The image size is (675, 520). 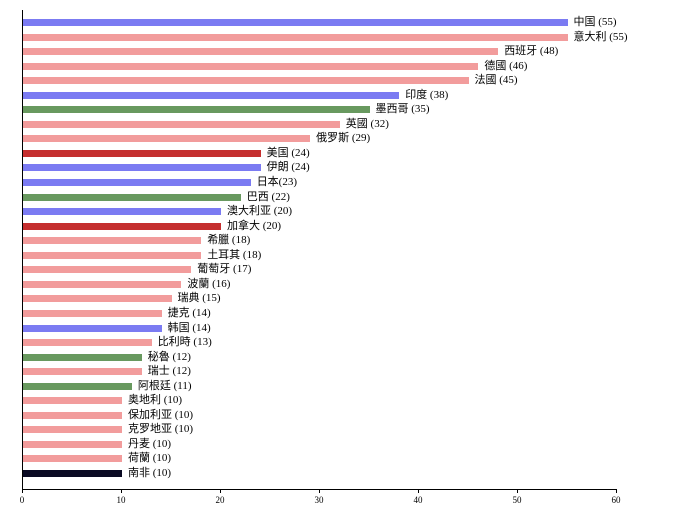 What do you see at coordinates (211, 95) in the screenshot?
I see `bar-印度` at bounding box center [211, 95].